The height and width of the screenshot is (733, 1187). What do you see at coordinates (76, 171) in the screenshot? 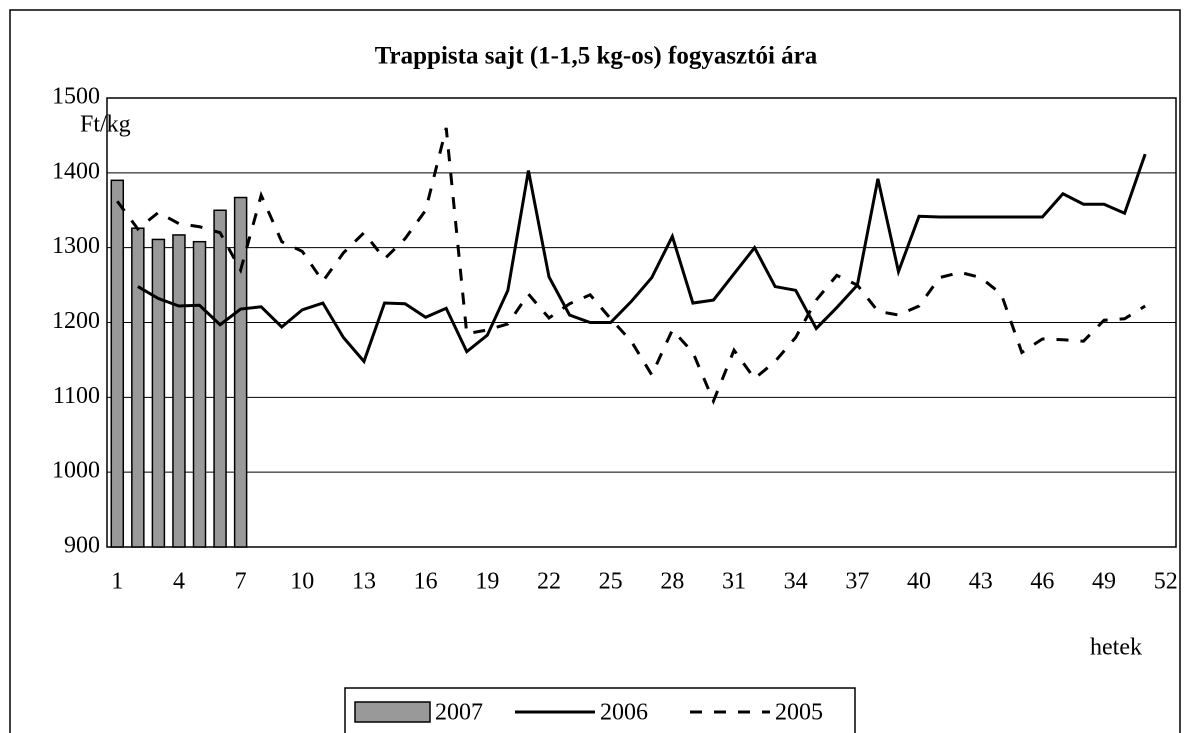
I see `y-tick-label: 1400` at bounding box center [76, 171].